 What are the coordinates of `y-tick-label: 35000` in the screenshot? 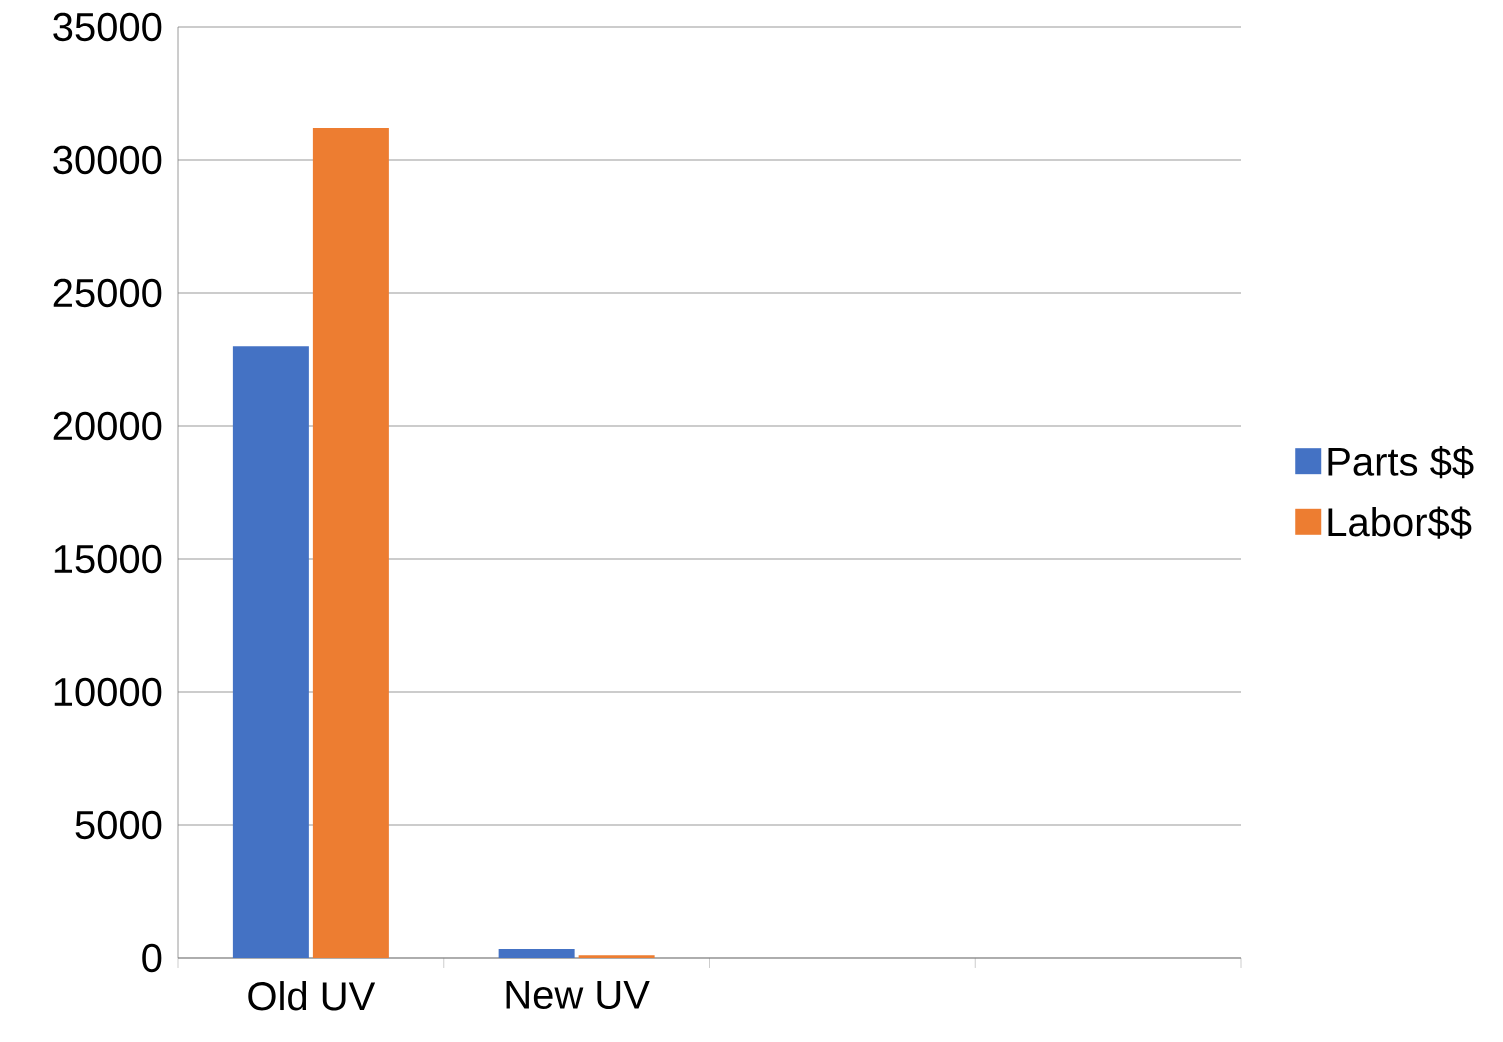 It's located at (107, 27).